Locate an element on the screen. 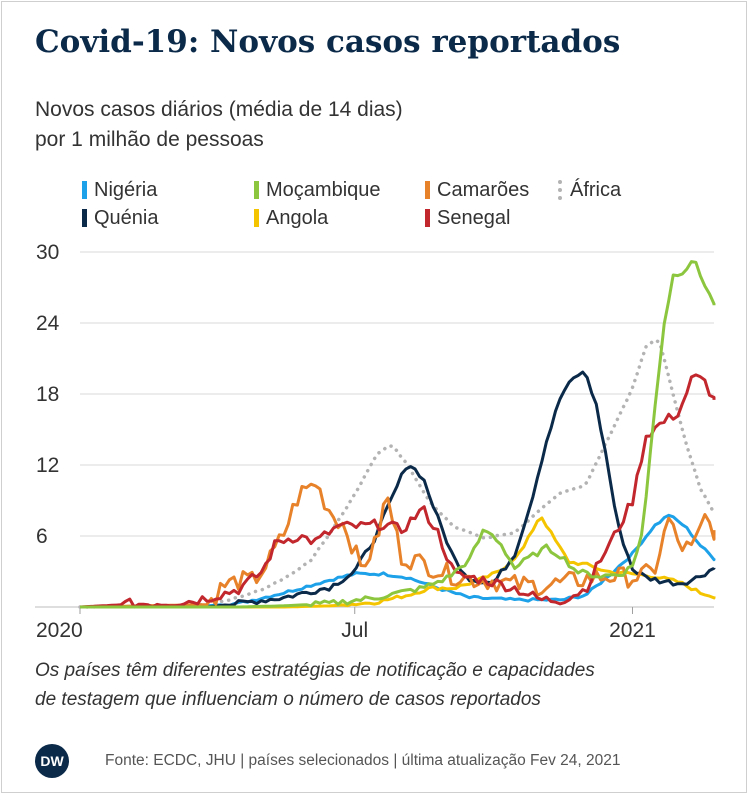  legend-item-africa: África is located at coordinates (589, 190).